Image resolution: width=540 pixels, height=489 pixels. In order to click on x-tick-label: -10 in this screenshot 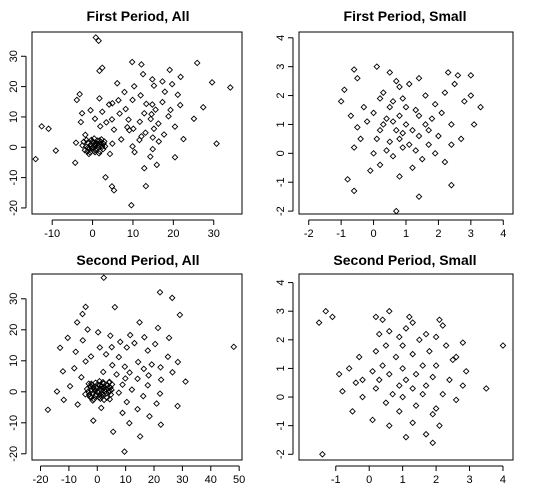, I will do `click(69, 480)`.